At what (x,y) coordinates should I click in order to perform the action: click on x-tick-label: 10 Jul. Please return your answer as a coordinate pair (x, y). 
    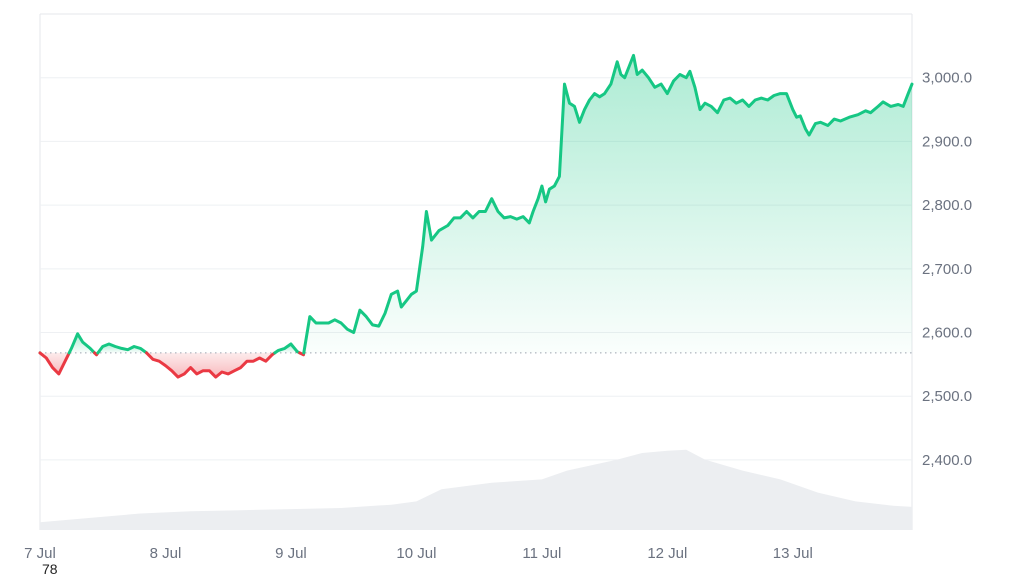
    Looking at the image, I should click on (416, 553).